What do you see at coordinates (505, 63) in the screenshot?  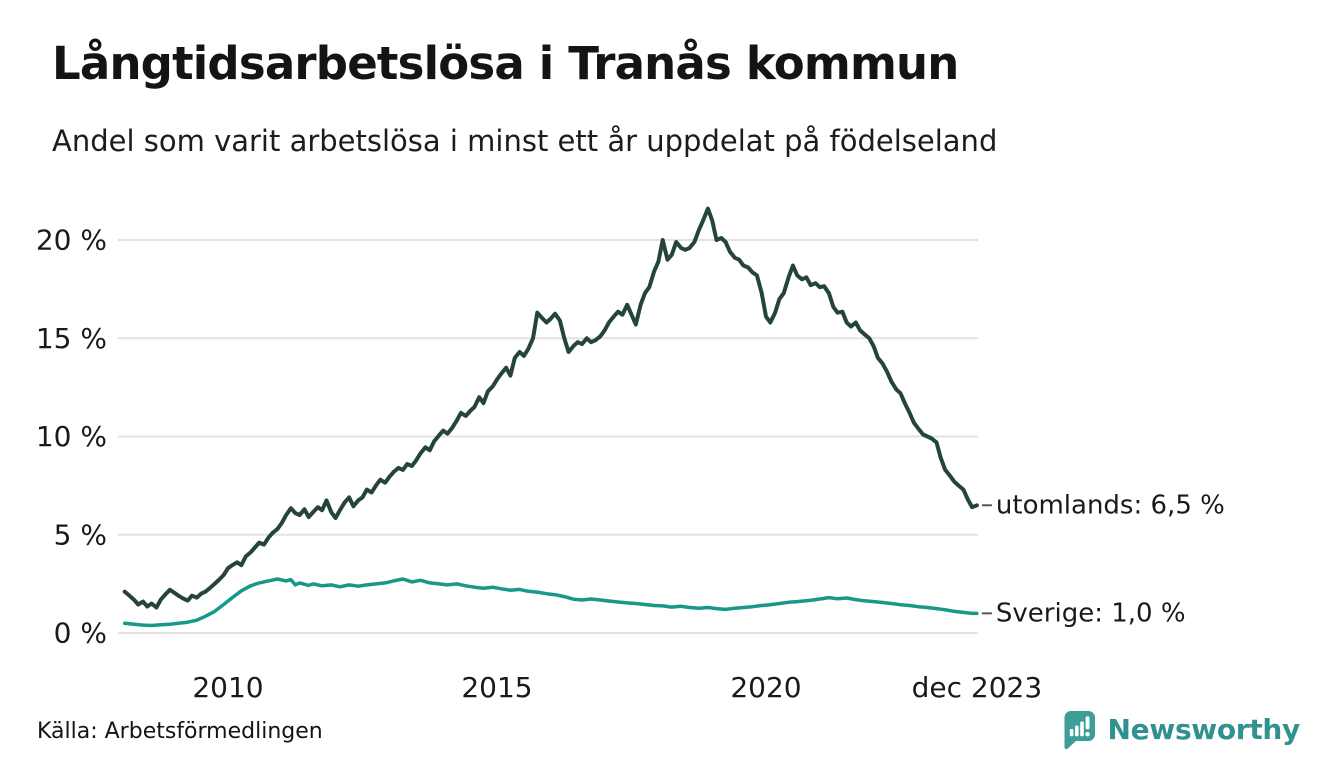 I see `page-title: Långtidsarbetslösa i Tranås kommun` at bounding box center [505, 63].